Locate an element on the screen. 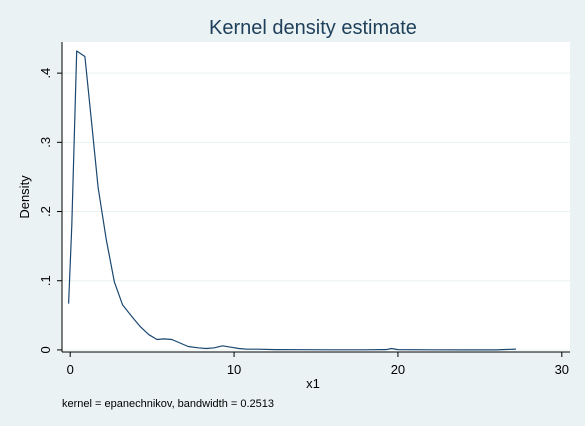  chart-title: Kernel density estimate is located at coordinates (313, 28).